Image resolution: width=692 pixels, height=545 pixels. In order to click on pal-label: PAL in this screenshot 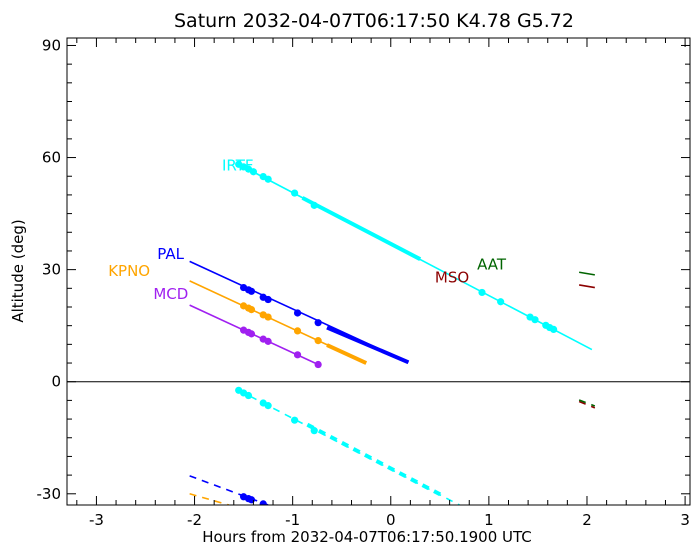, I will do `click(170, 254)`.